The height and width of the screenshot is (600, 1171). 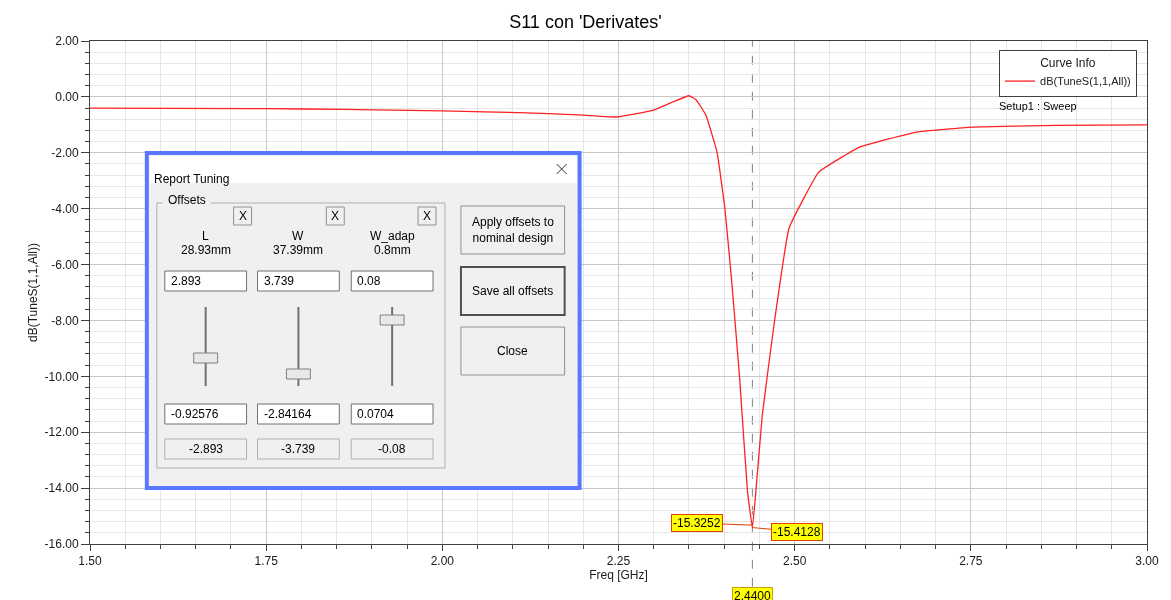 What do you see at coordinates (1068, 62) in the screenshot?
I see `legend-title: Curve Info` at bounding box center [1068, 62].